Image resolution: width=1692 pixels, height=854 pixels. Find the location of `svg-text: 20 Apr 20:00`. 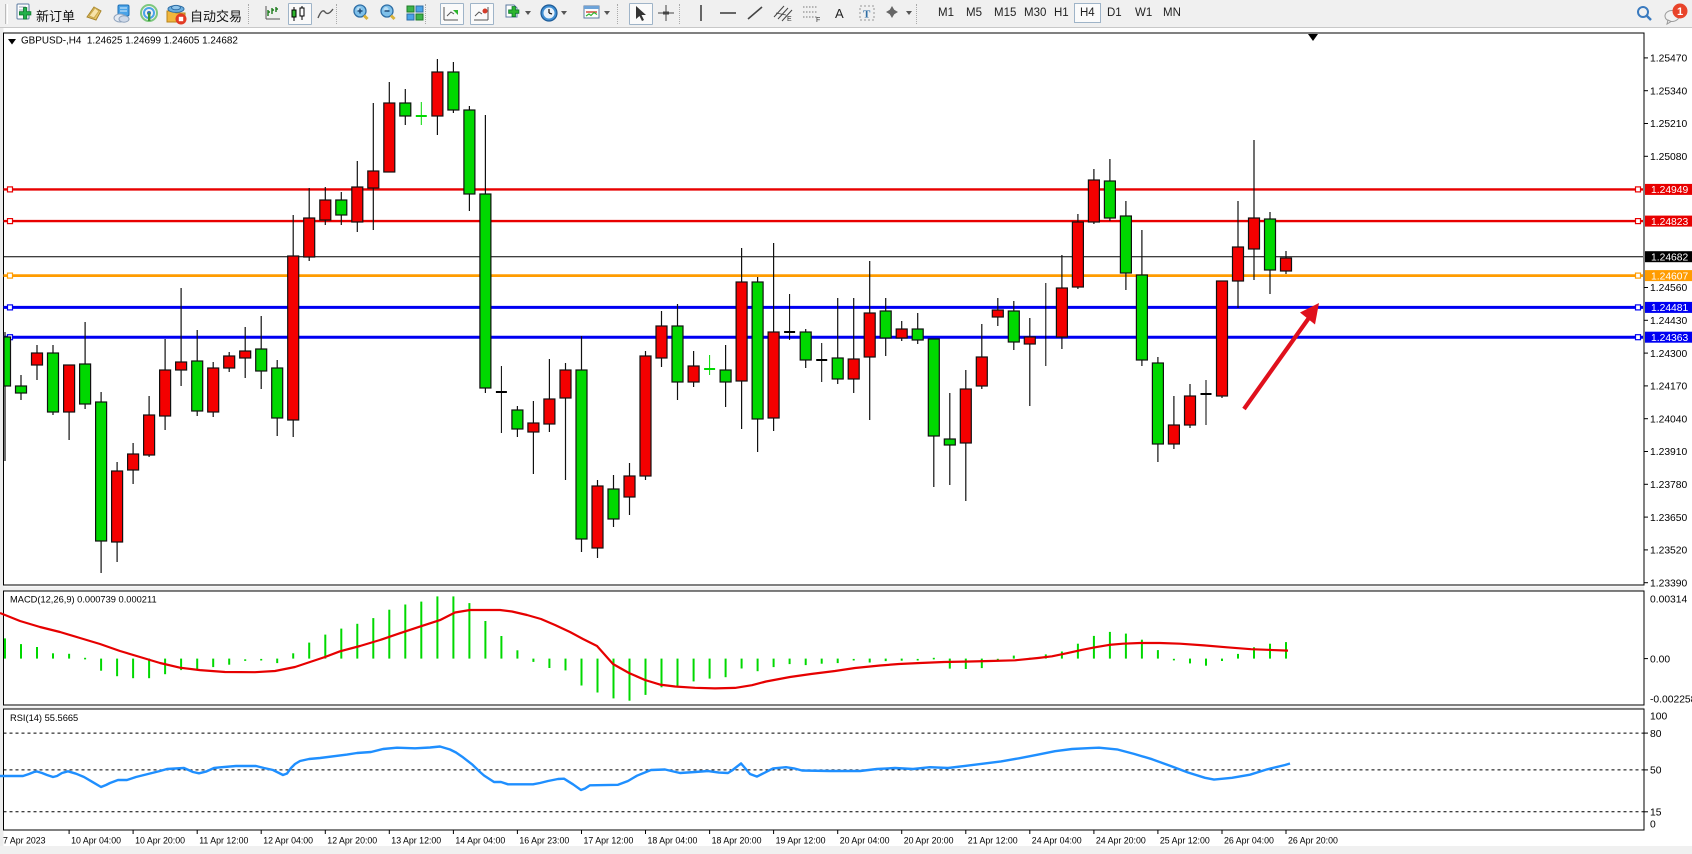

svg-text: 20 Apr 20:00 is located at coordinates (929, 841).